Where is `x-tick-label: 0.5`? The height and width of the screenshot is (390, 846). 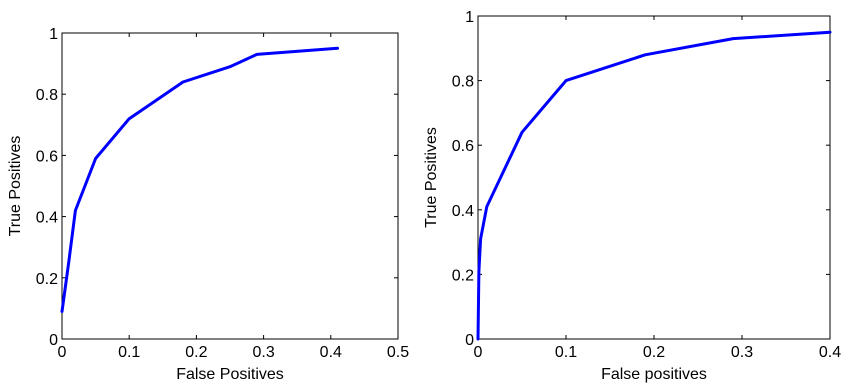 x-tick-label: 0.5 is located at coordinates (398, 352).